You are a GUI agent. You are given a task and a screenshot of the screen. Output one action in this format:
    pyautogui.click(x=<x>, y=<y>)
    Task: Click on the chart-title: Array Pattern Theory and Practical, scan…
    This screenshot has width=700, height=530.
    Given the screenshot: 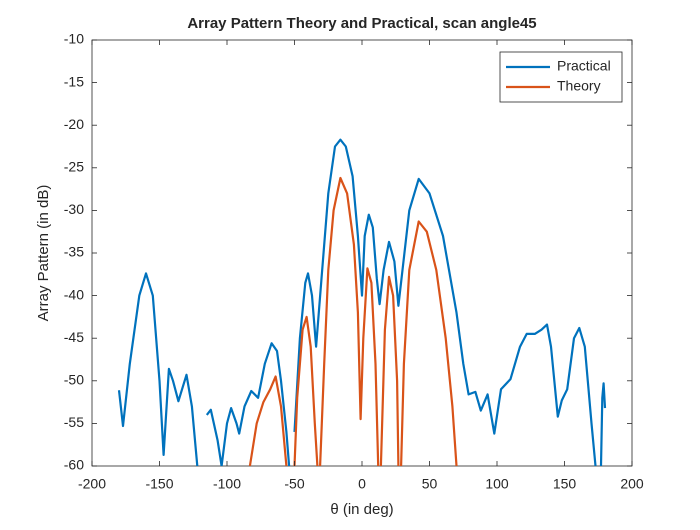 What is the action you would take?
    pyautogui.click(x=361, y=23)
    